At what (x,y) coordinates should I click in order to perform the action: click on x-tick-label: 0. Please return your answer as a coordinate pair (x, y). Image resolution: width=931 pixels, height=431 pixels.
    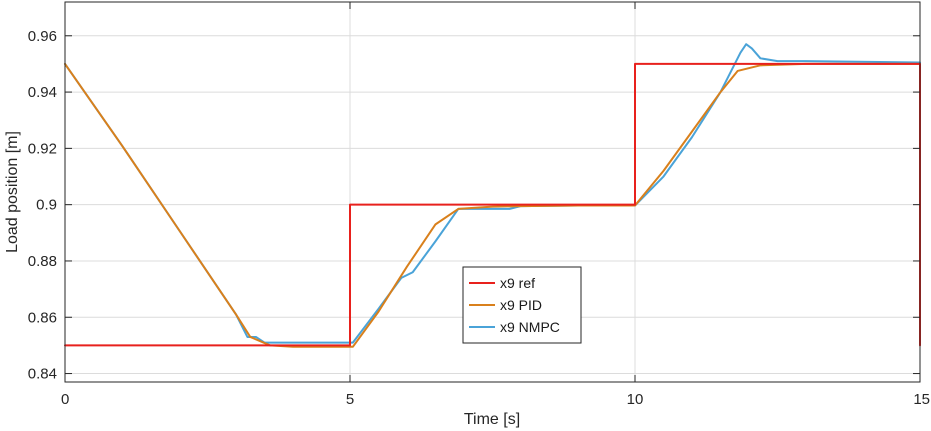
    Looking at the image, I should click on (65, 399).